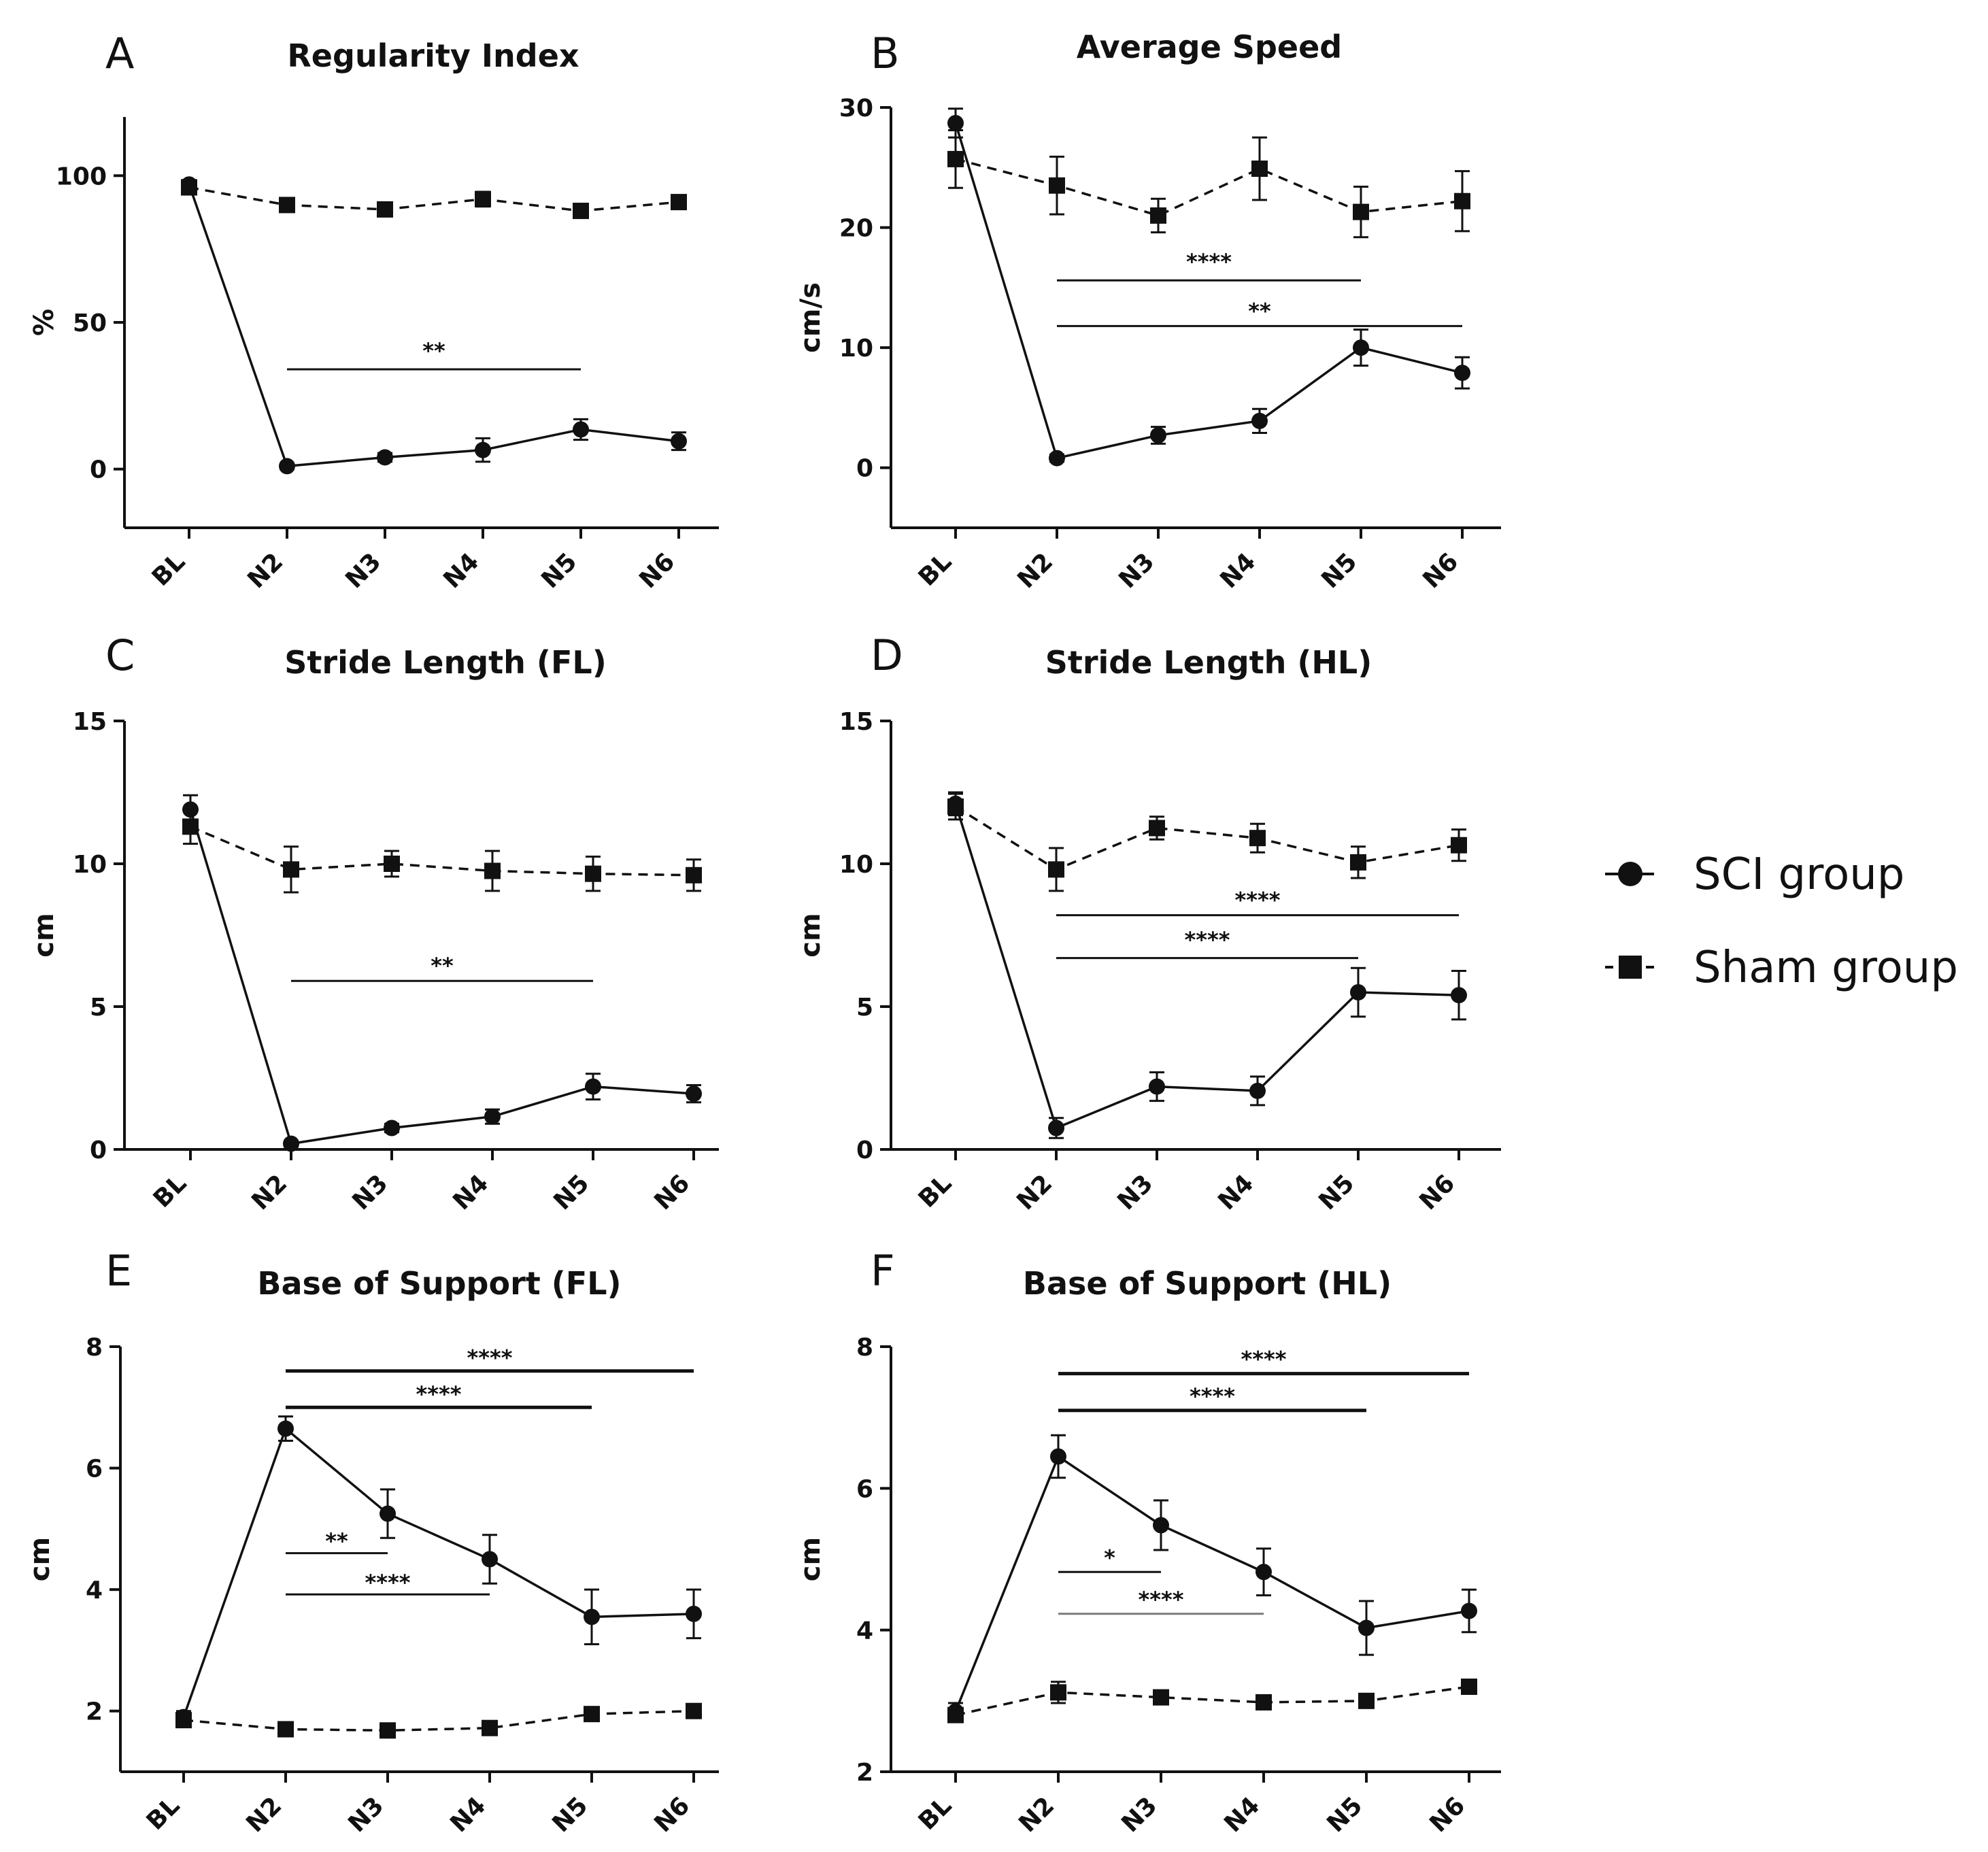 Image resolution: width=1988 pixels, height=1852 pixels. Describe the element at coordinates (1799, 874) in the screenshot. I see `legend-label: SCI group` at that location.